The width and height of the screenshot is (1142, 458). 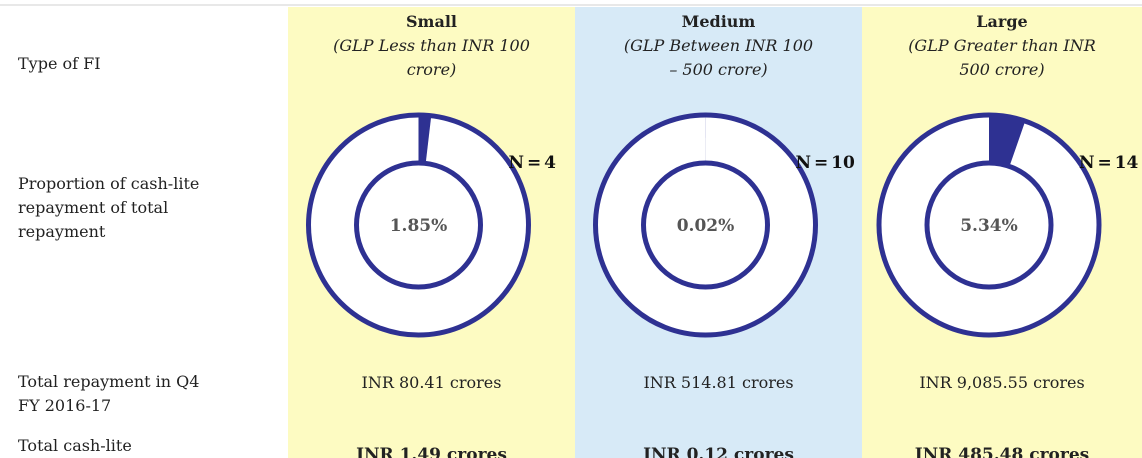 What do you see at coordinates (431, 21) in the screenshot?
I see `column-title: Small` at bounding box center [431, 21].